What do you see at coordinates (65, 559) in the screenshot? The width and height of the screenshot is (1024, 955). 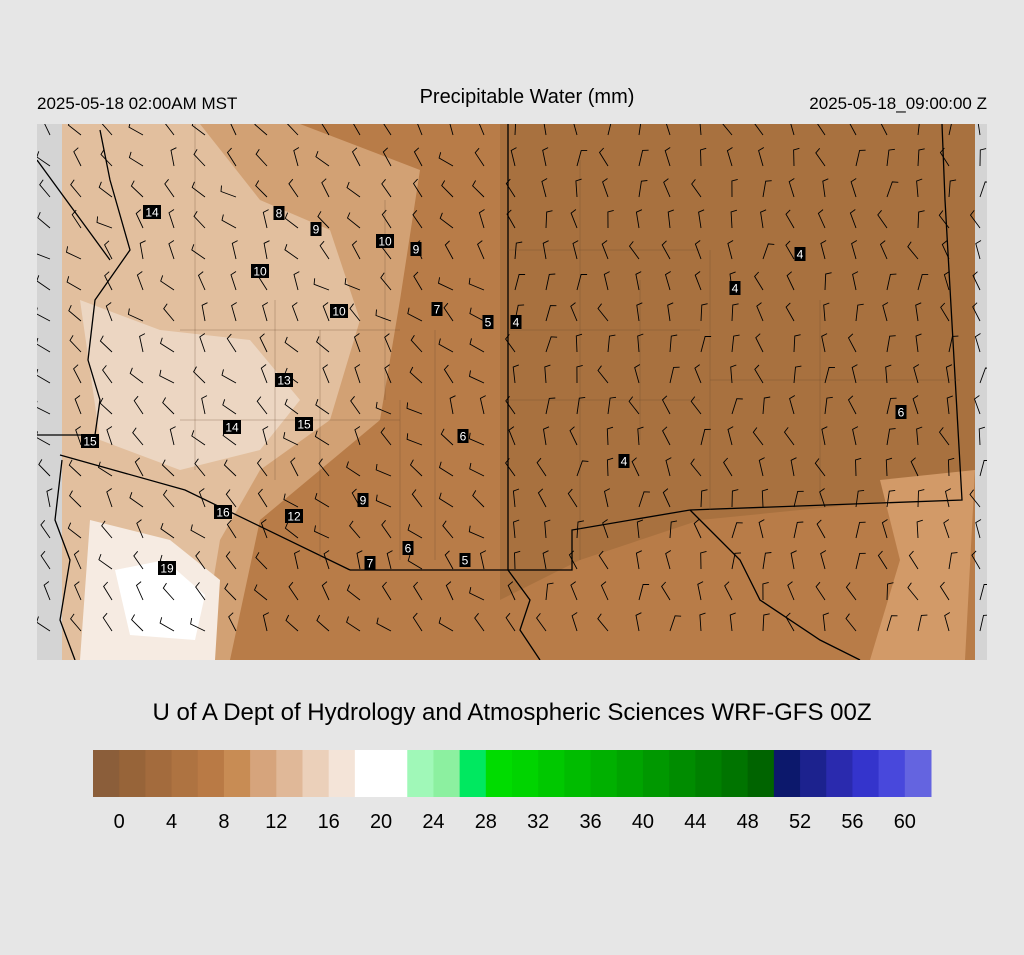 I see `coast-line` at bounding box center [65, 559].